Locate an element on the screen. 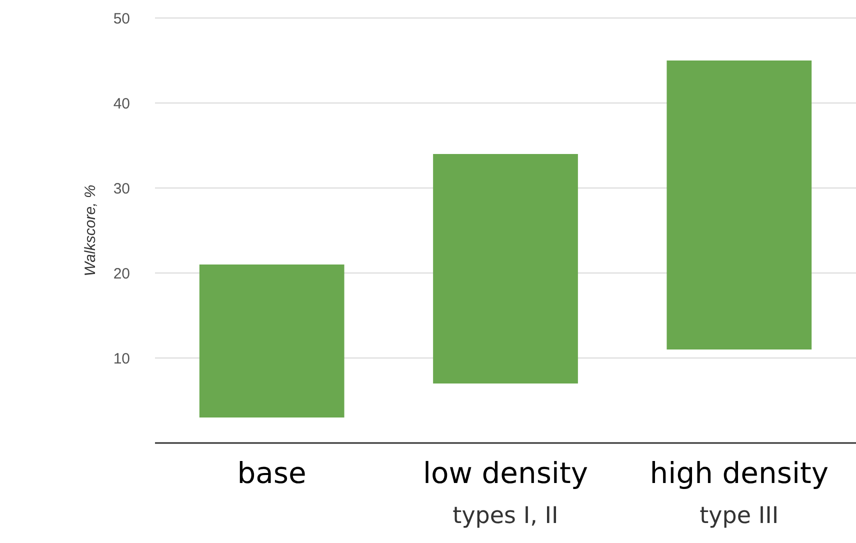  y-tick-label: 30 is located at coordinates (121, 189).